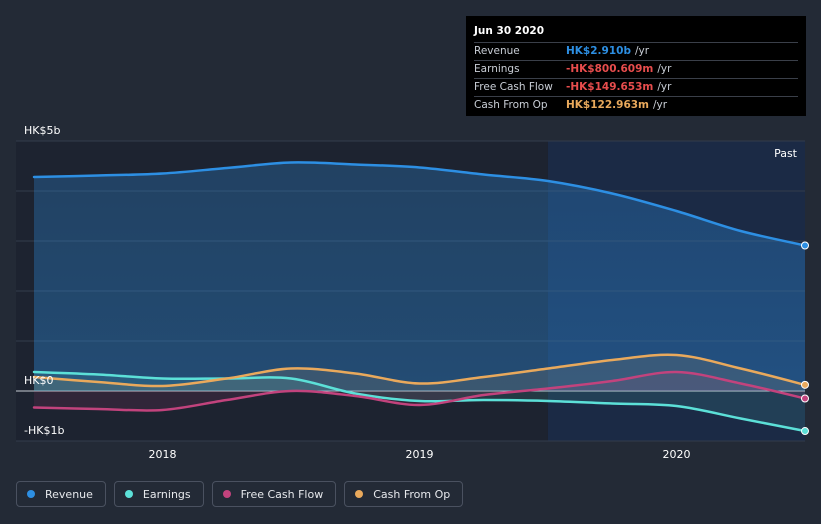 Image resolution: width=821 pixels, height=524 pixels. I want to click on legend-item-revenue: Revenue, so click(61, 494).